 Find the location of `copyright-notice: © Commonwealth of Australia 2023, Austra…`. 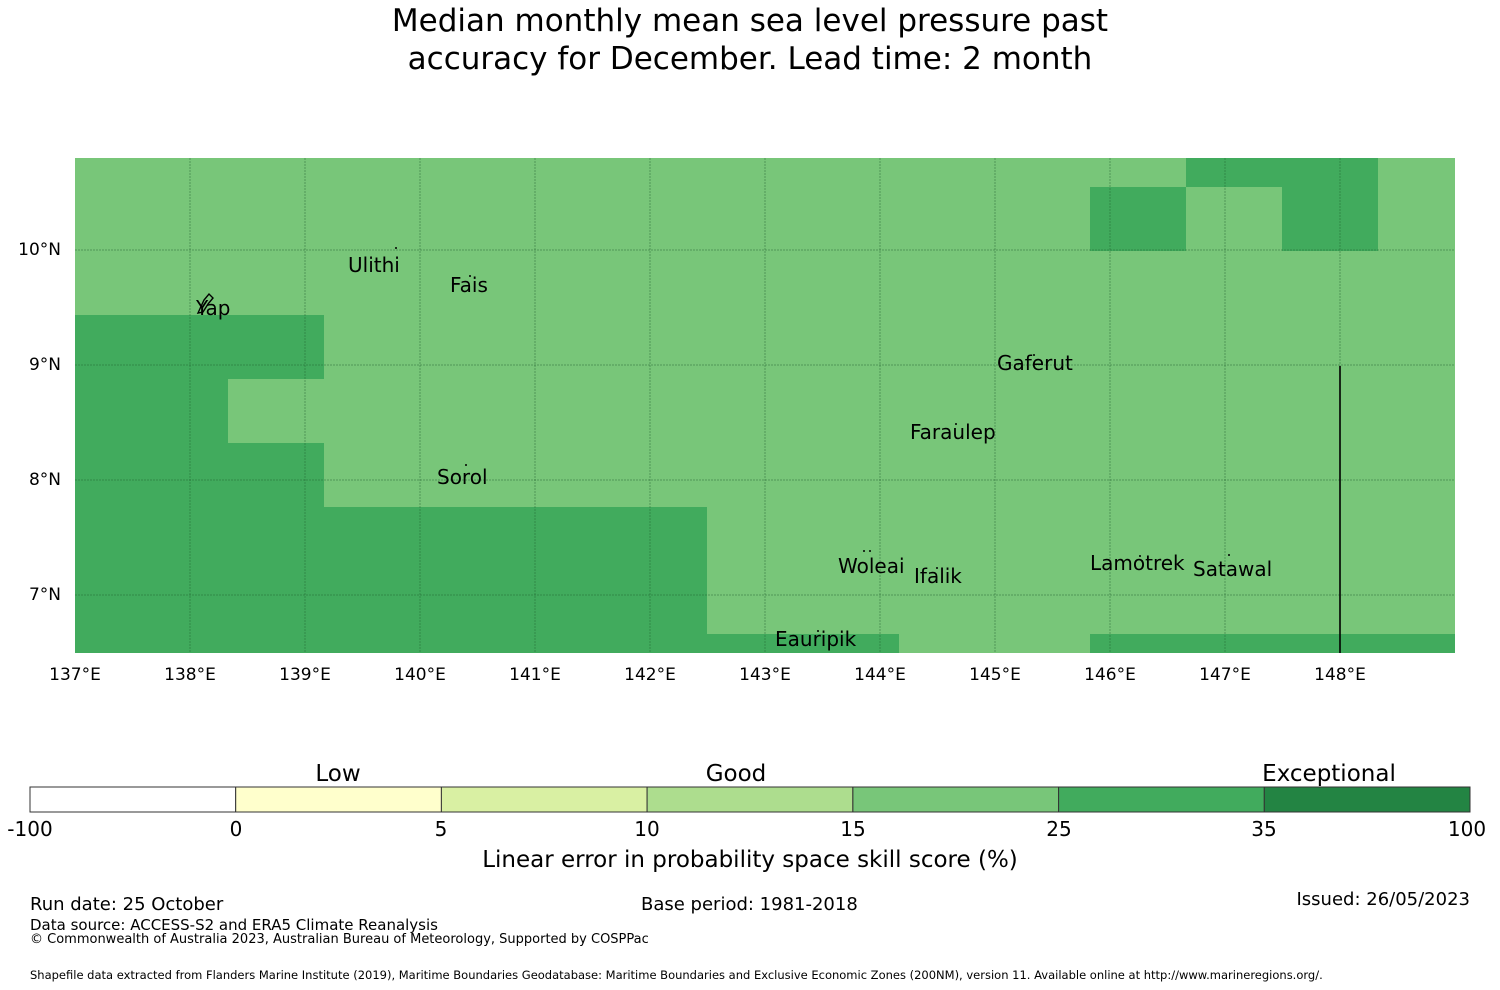

copyright-notice: © Commonwealth of Australia 2023, Austra… is located at coordinates (339, 939).